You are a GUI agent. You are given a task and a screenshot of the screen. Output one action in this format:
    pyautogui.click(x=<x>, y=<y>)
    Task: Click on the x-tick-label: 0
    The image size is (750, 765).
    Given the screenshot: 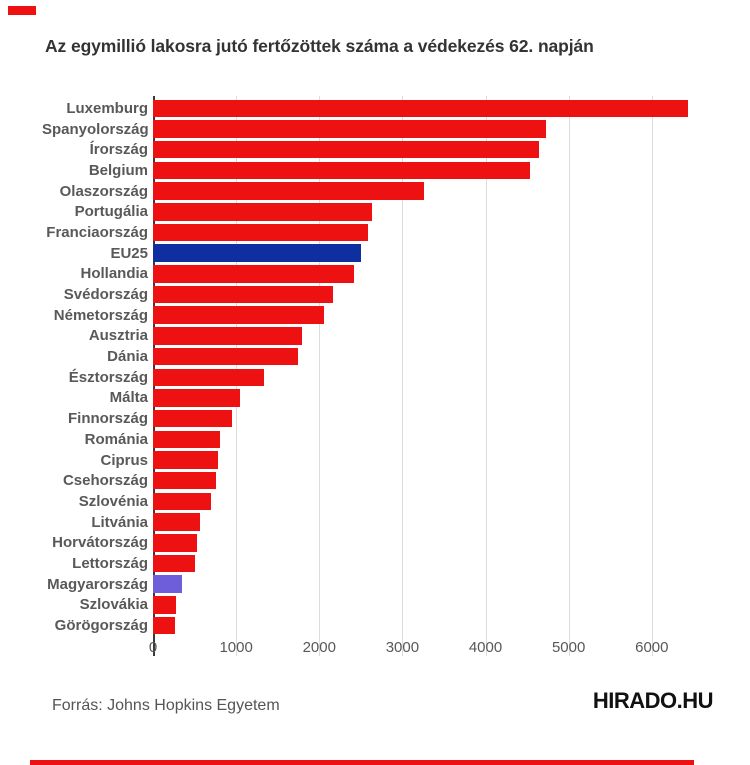 What is the action you would take?
    pyautogui.click(x=153, y=647)
    